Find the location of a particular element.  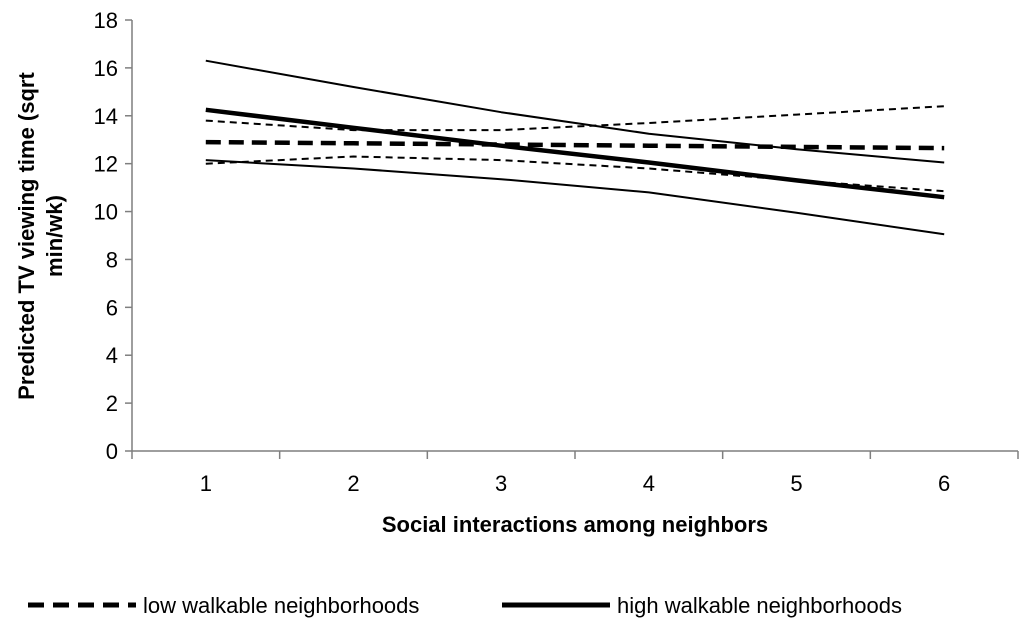

y-axis-title-line-2: min/wk) is located at coordinates (54, 236).